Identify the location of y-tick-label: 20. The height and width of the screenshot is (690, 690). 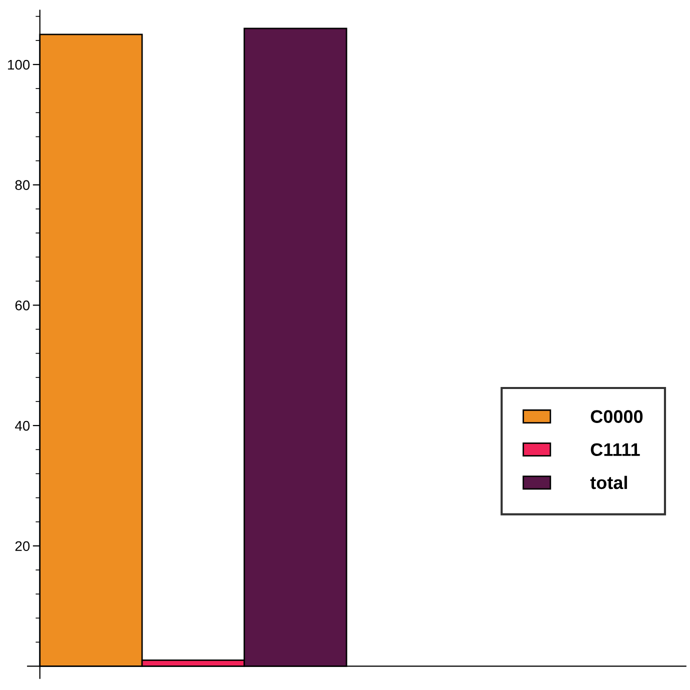
(22, 546).